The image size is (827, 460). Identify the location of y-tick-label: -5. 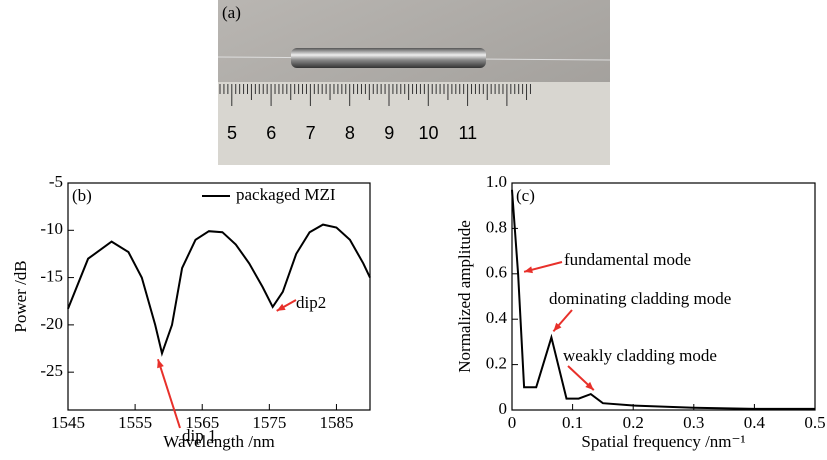
(56, 181).